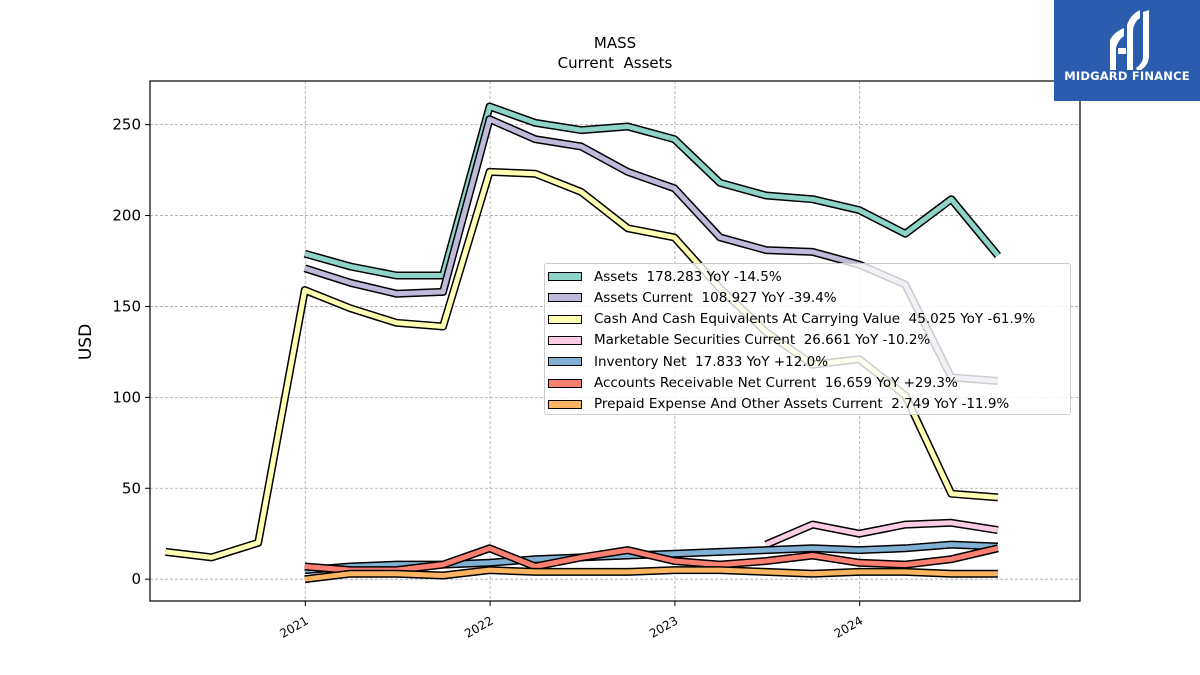 The height and width of the screenshot is (675, 1200). I want to click on legend-item: Inventory Net 17.833 YoY +12.0%, so click(687, 361).